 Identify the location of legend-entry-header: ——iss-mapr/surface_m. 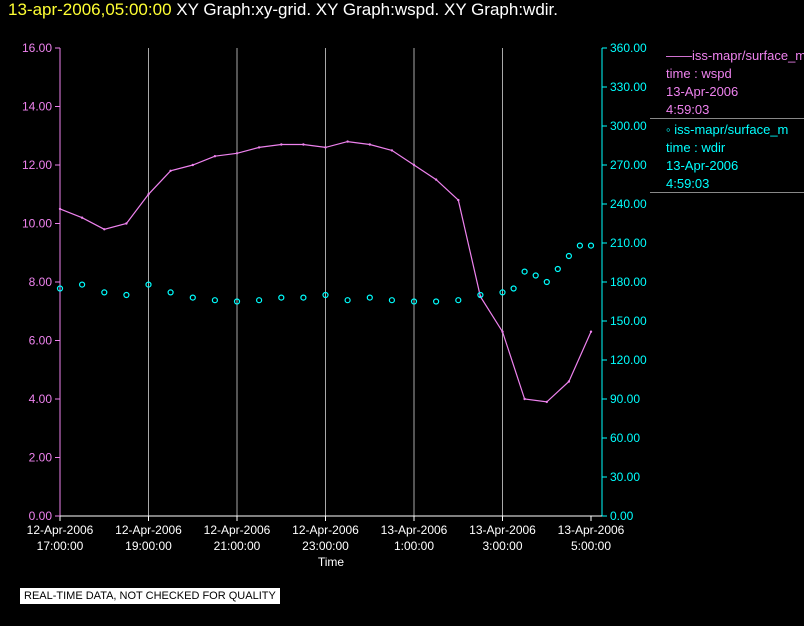
(735, 55).